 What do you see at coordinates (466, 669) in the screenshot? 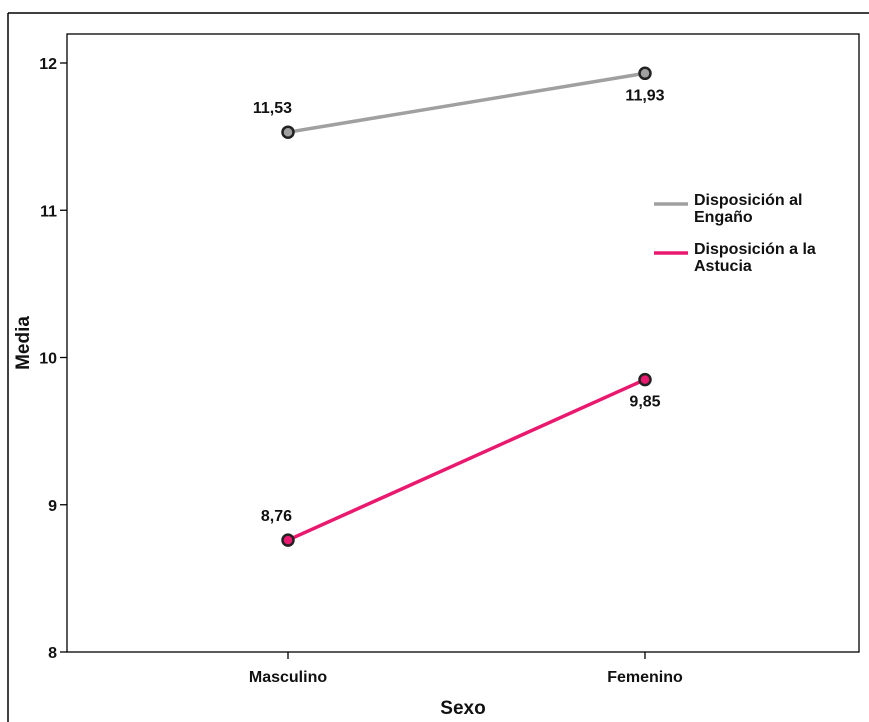
I see `x-axis: Masculino Femenino` at bounding box center [466, 669].